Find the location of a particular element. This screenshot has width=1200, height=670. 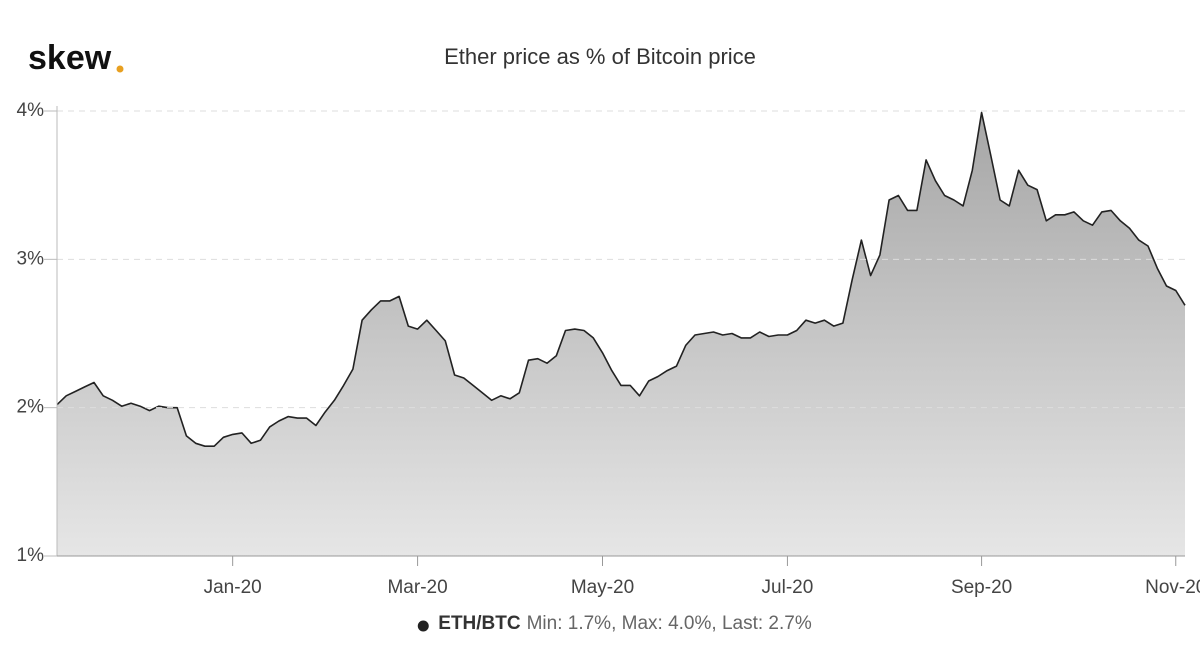

logo-dot is located at coordinates (120, 69).